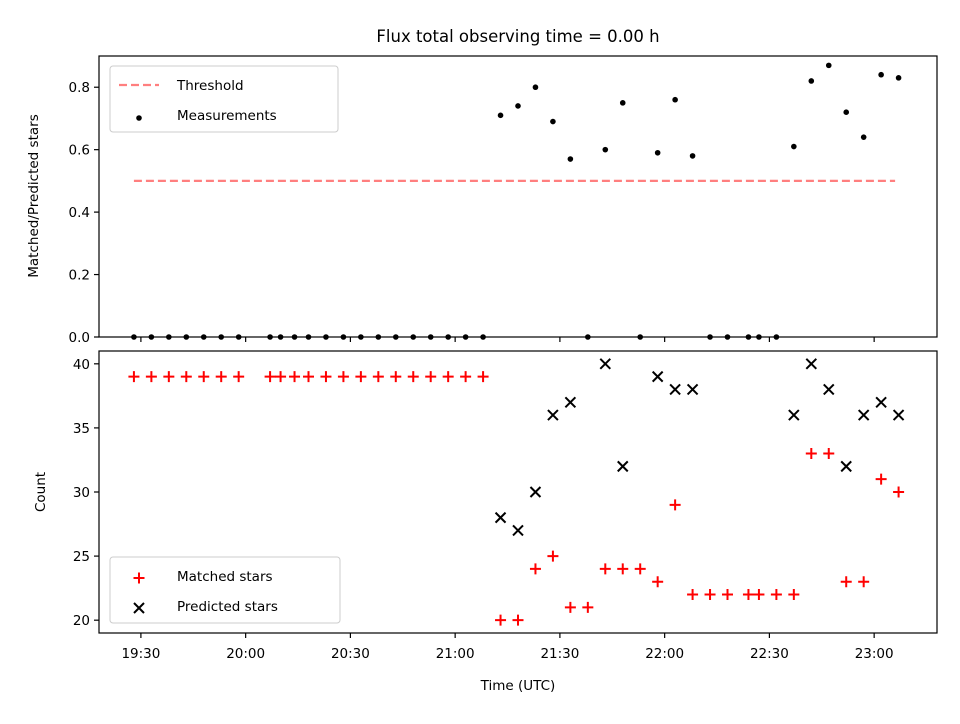 This screenshot has height=724, width=960. What do you see at coordinates (350, 654) in the screenshot?
I see `x-tick-label: 20:30` at bounding box center [350, 654].